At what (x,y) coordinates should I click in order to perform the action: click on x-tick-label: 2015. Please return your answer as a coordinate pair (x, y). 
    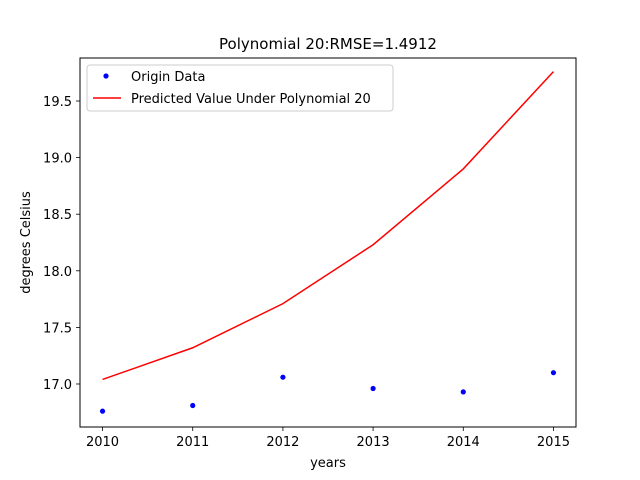
    Looking at the image, I should click on (553, 442).